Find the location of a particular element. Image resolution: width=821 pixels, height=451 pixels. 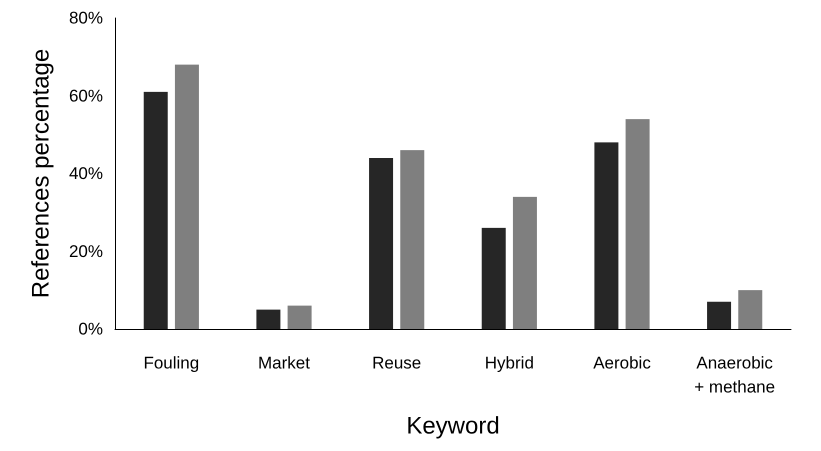

y-tick-label: 60% is located at coordinates (85, 96).